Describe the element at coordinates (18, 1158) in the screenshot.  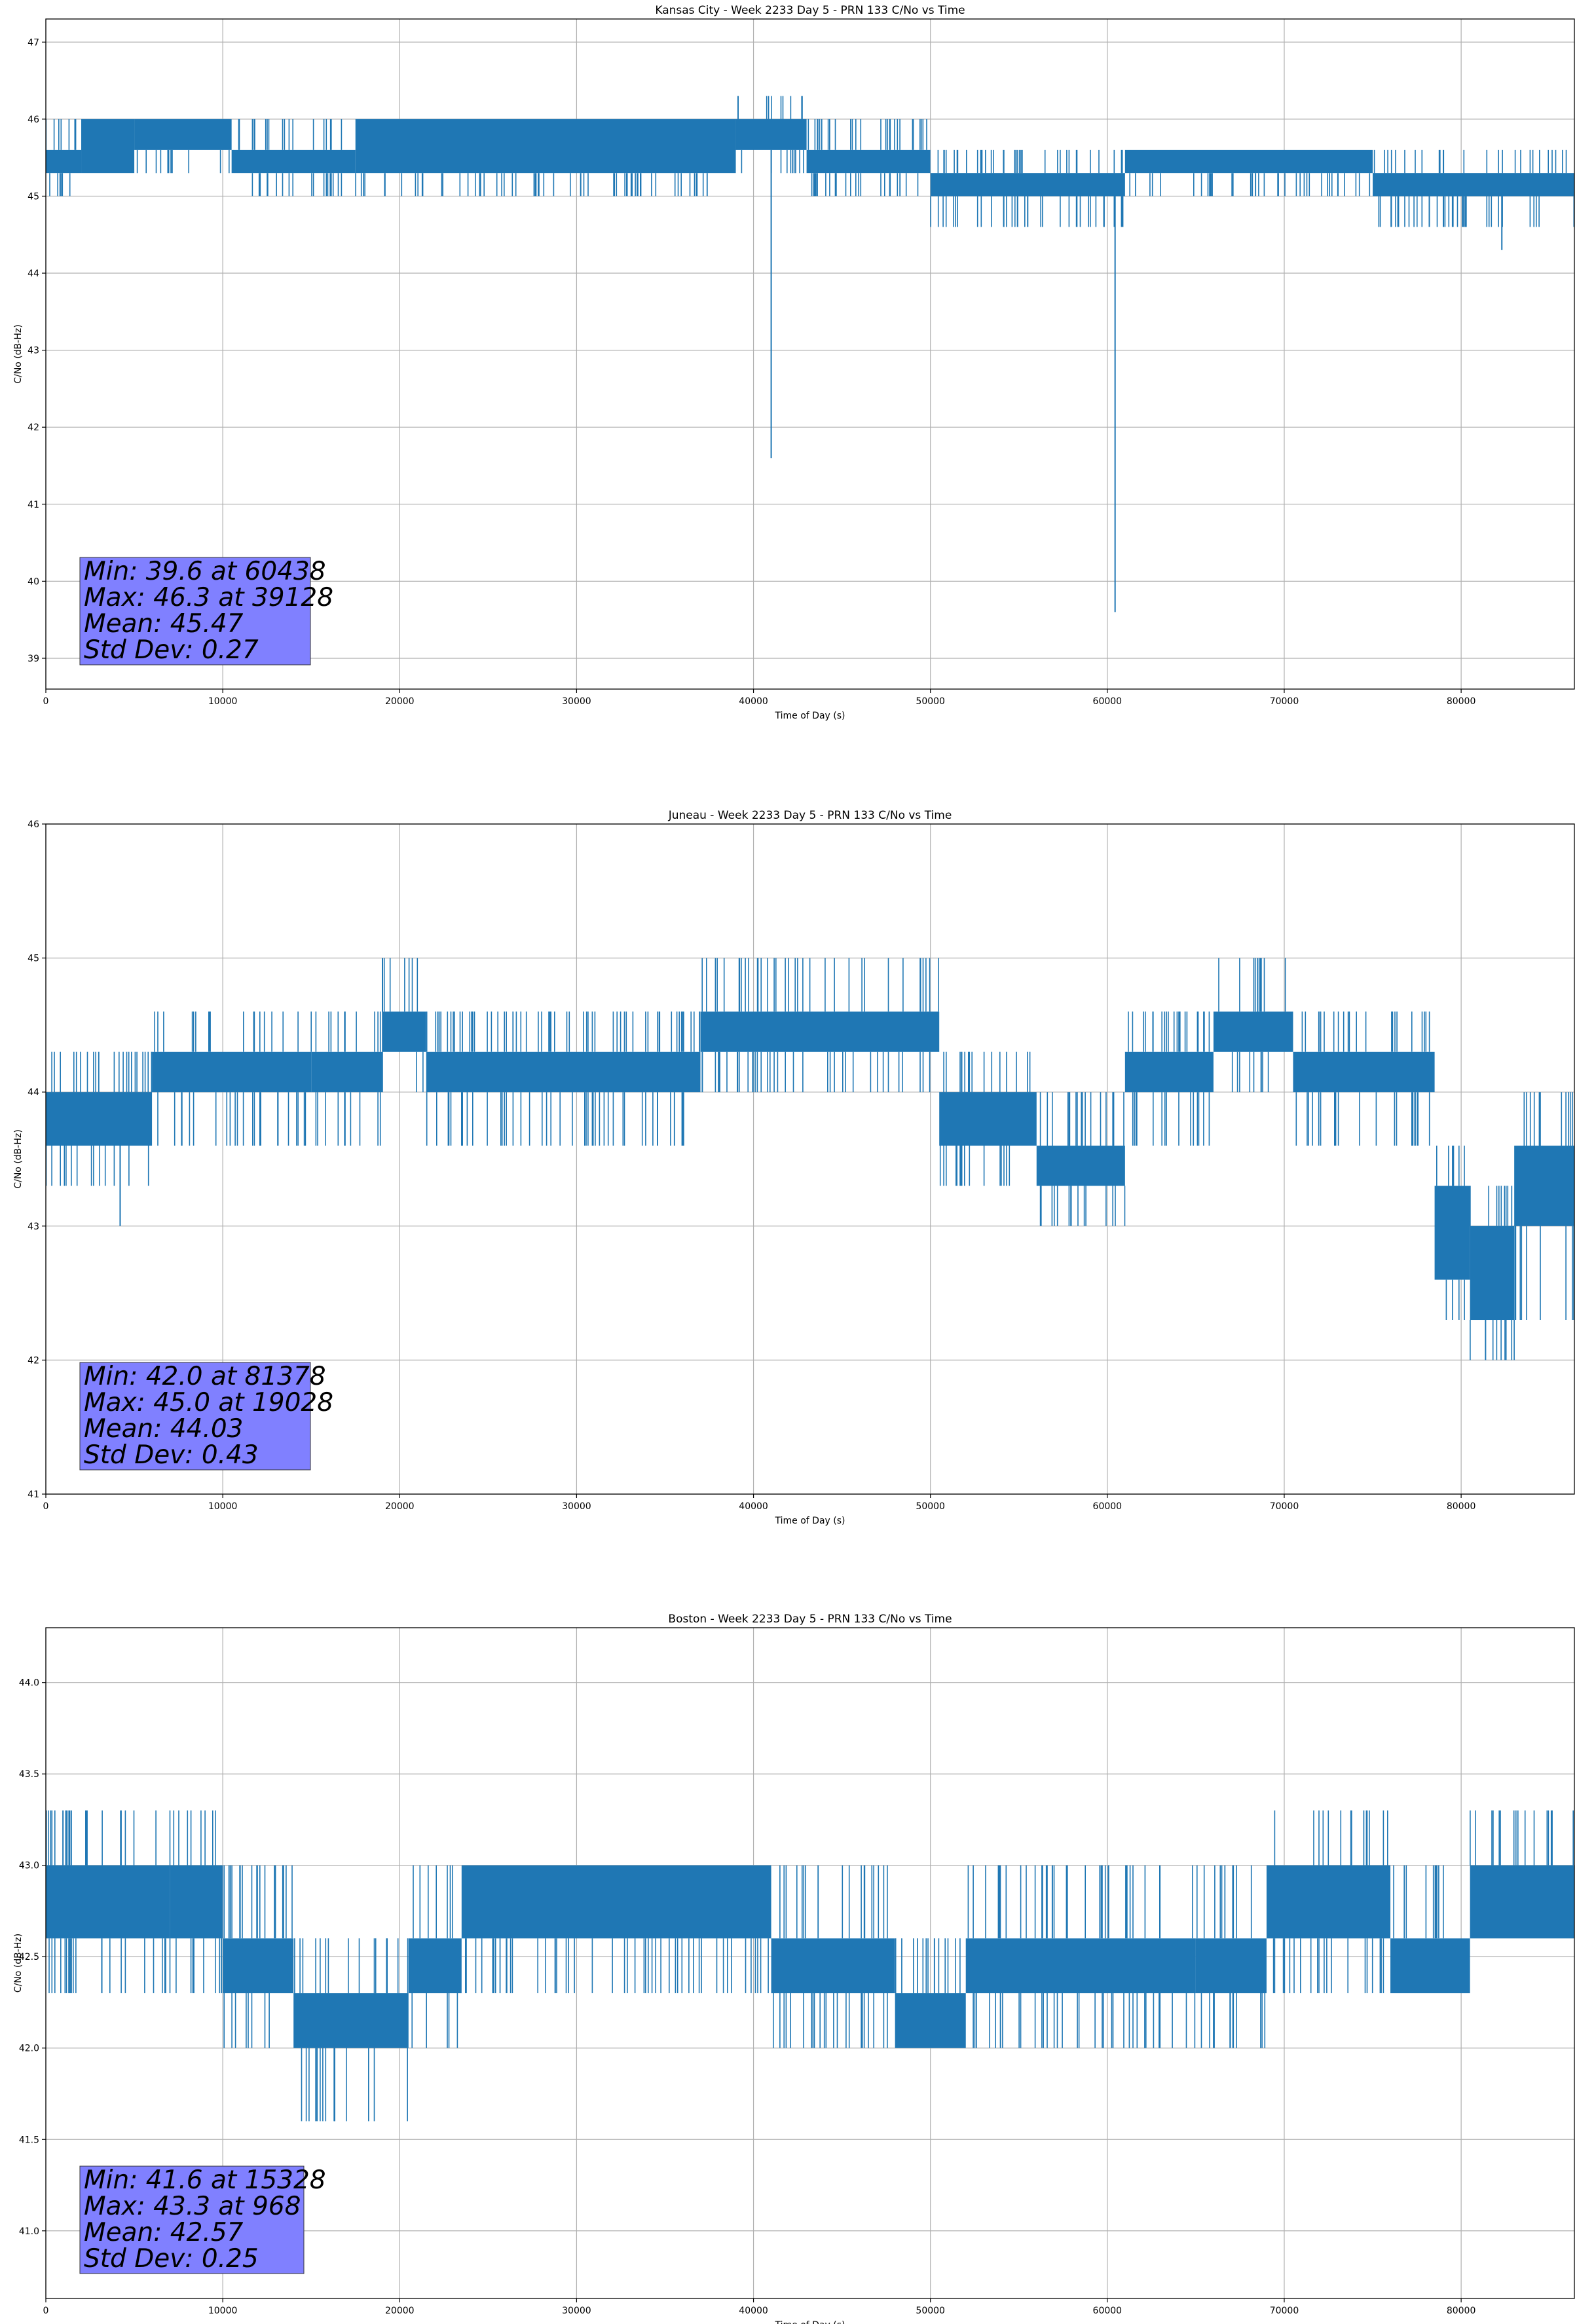
I see `y-axis-label: C/No (dB-Hz)` at that location.